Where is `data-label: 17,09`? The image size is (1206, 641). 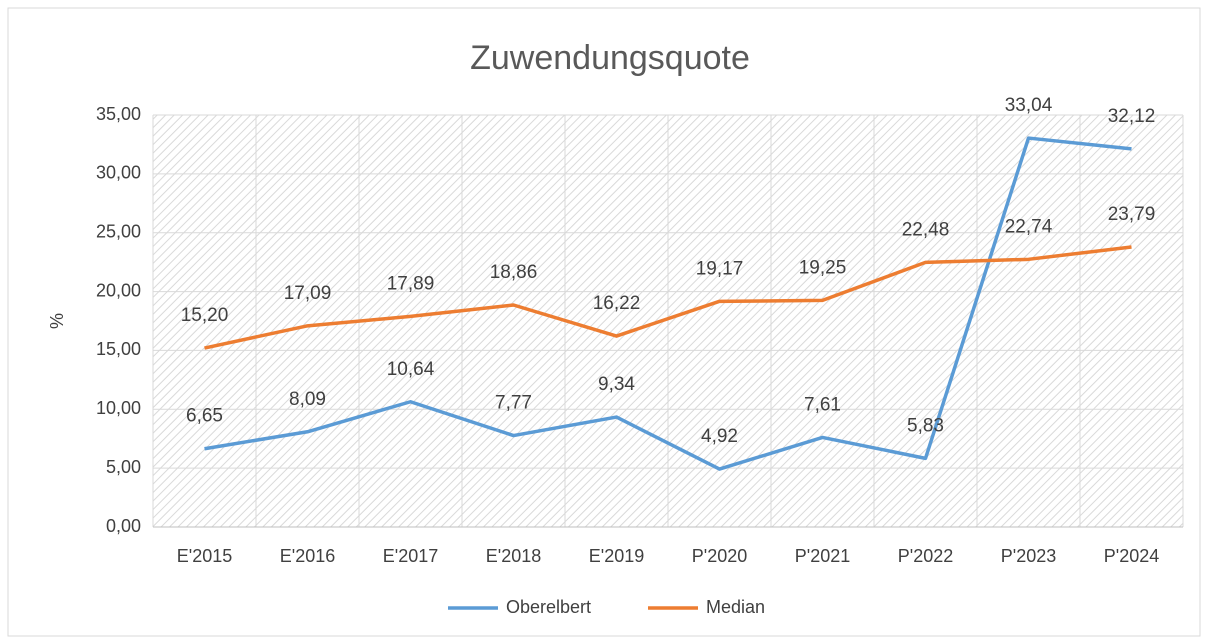 data-label: 17,09 is located at coordinates (308, 293).